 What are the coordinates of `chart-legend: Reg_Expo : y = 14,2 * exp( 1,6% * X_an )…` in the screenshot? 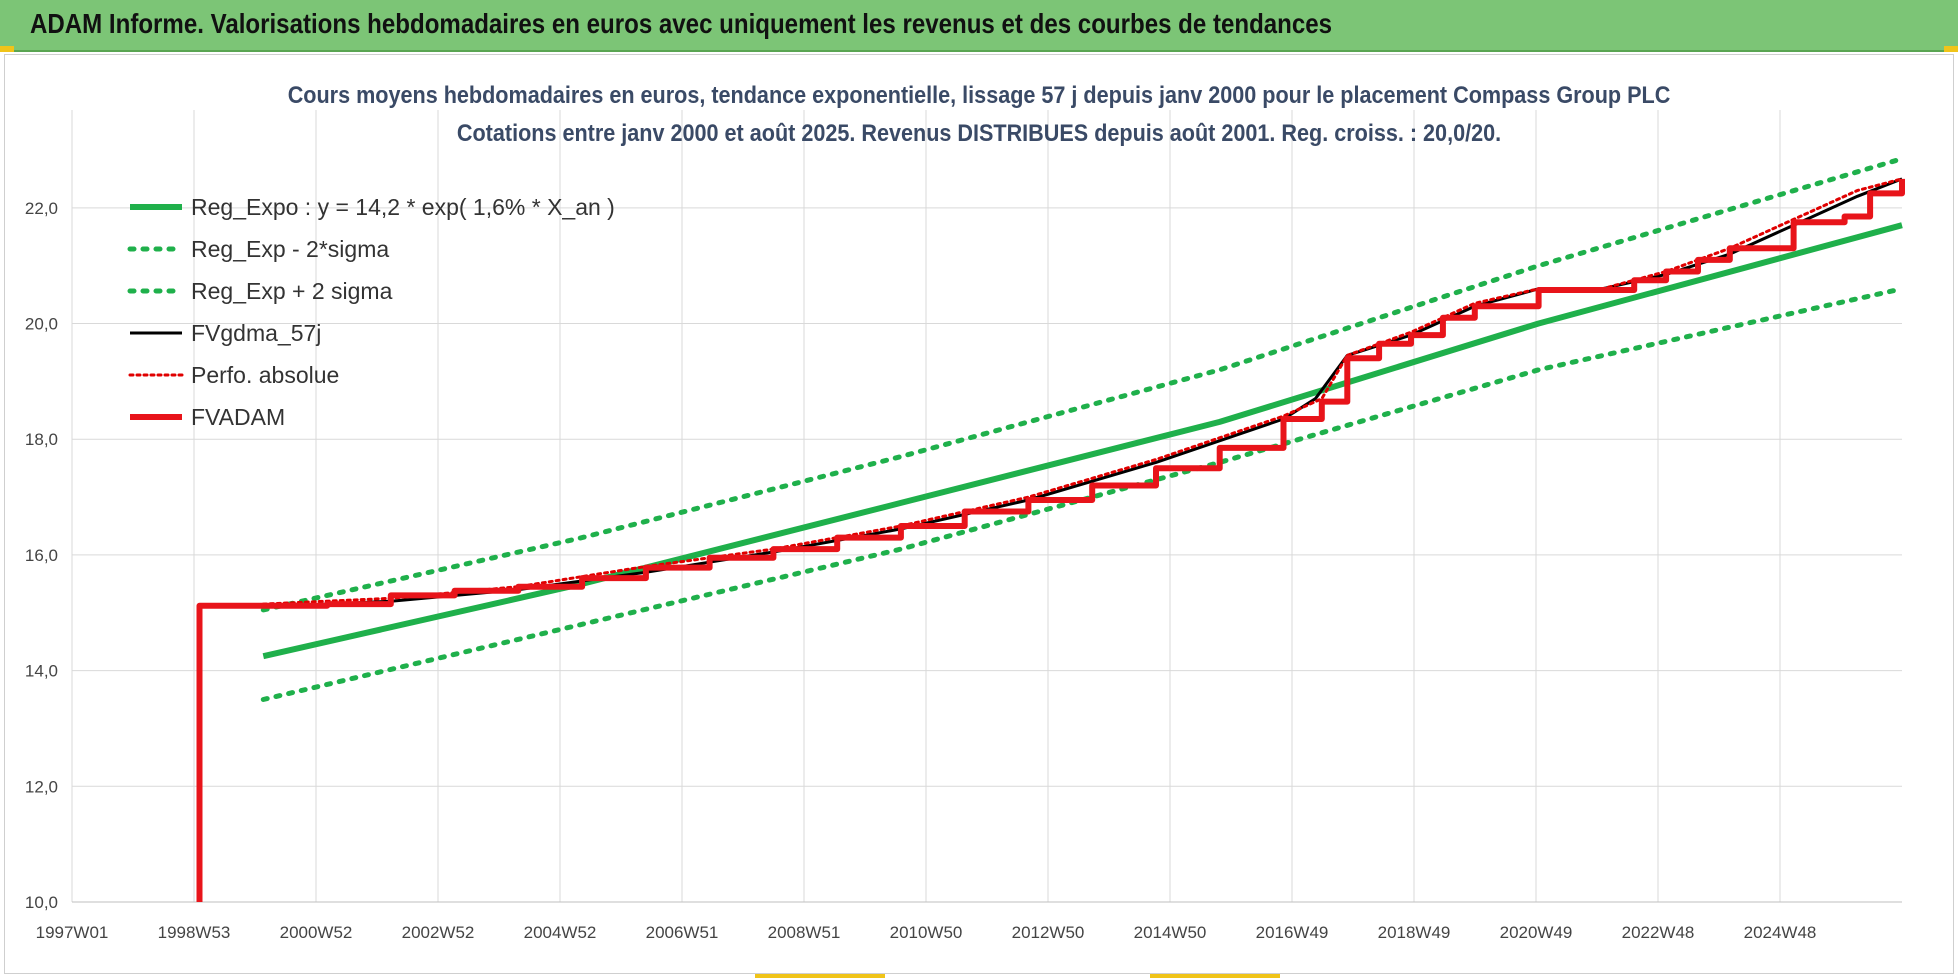 It's located at (371, 312).